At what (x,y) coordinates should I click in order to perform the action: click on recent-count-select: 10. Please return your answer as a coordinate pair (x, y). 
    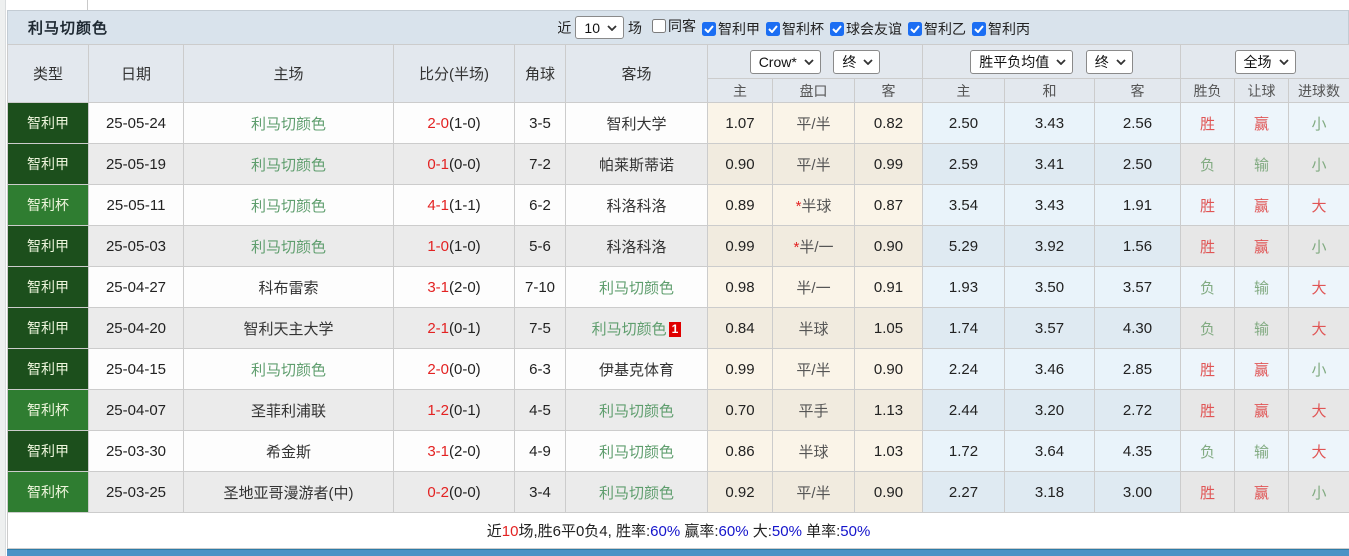
    Looking at the image, I should click on (599, 27).